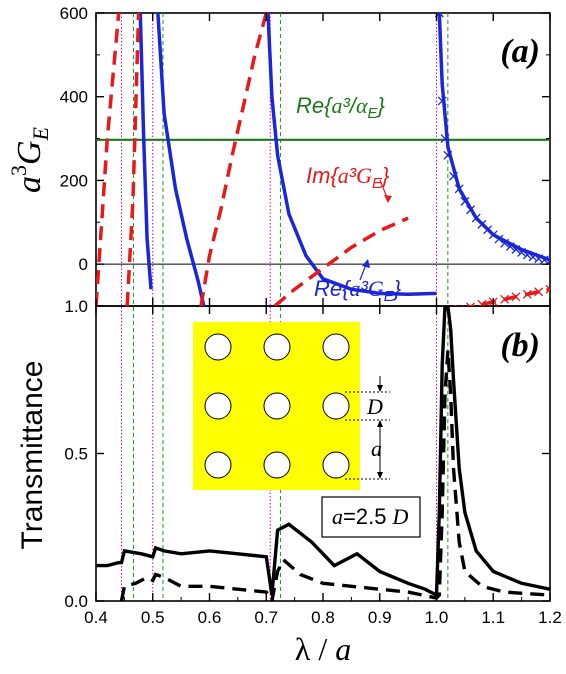 The width and height of the screenshot is (566, 674). Describe the element at coordinates (380, 388) in the screenshot. I see `d-arrow-upper-head` at that location.